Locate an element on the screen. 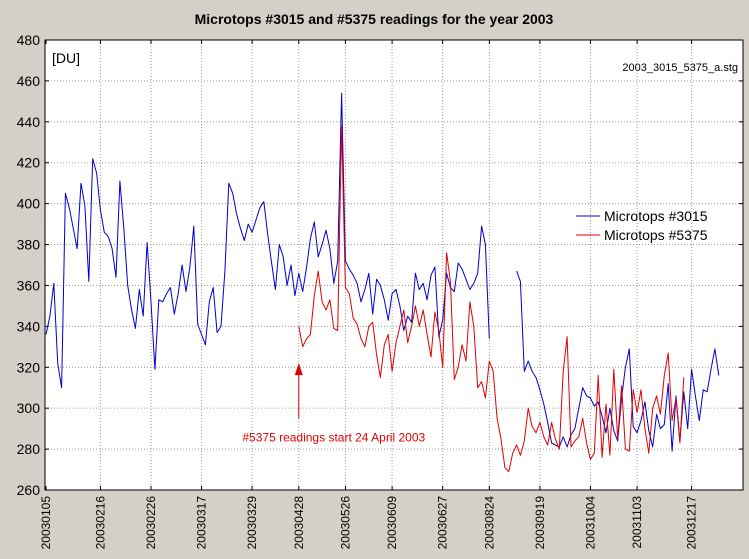  legend-label-microtops-5375: Microtops #5375 is located at coordinates (656, 235).